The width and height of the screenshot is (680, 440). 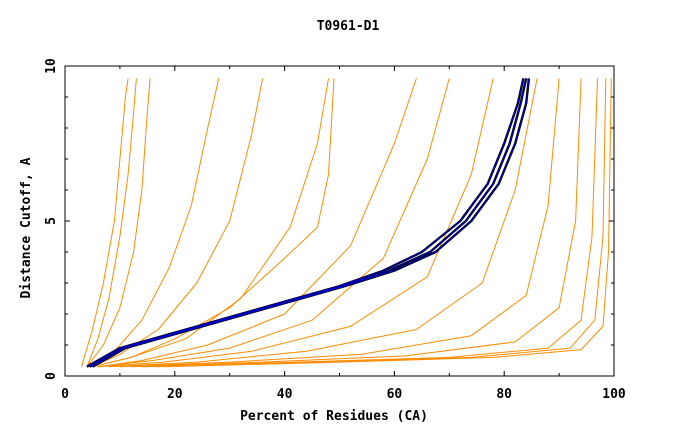 What do you see at coordinates (285, 394) in the screenshot?
I see `x-tick-label: 40` at bounding box center [285, 394].